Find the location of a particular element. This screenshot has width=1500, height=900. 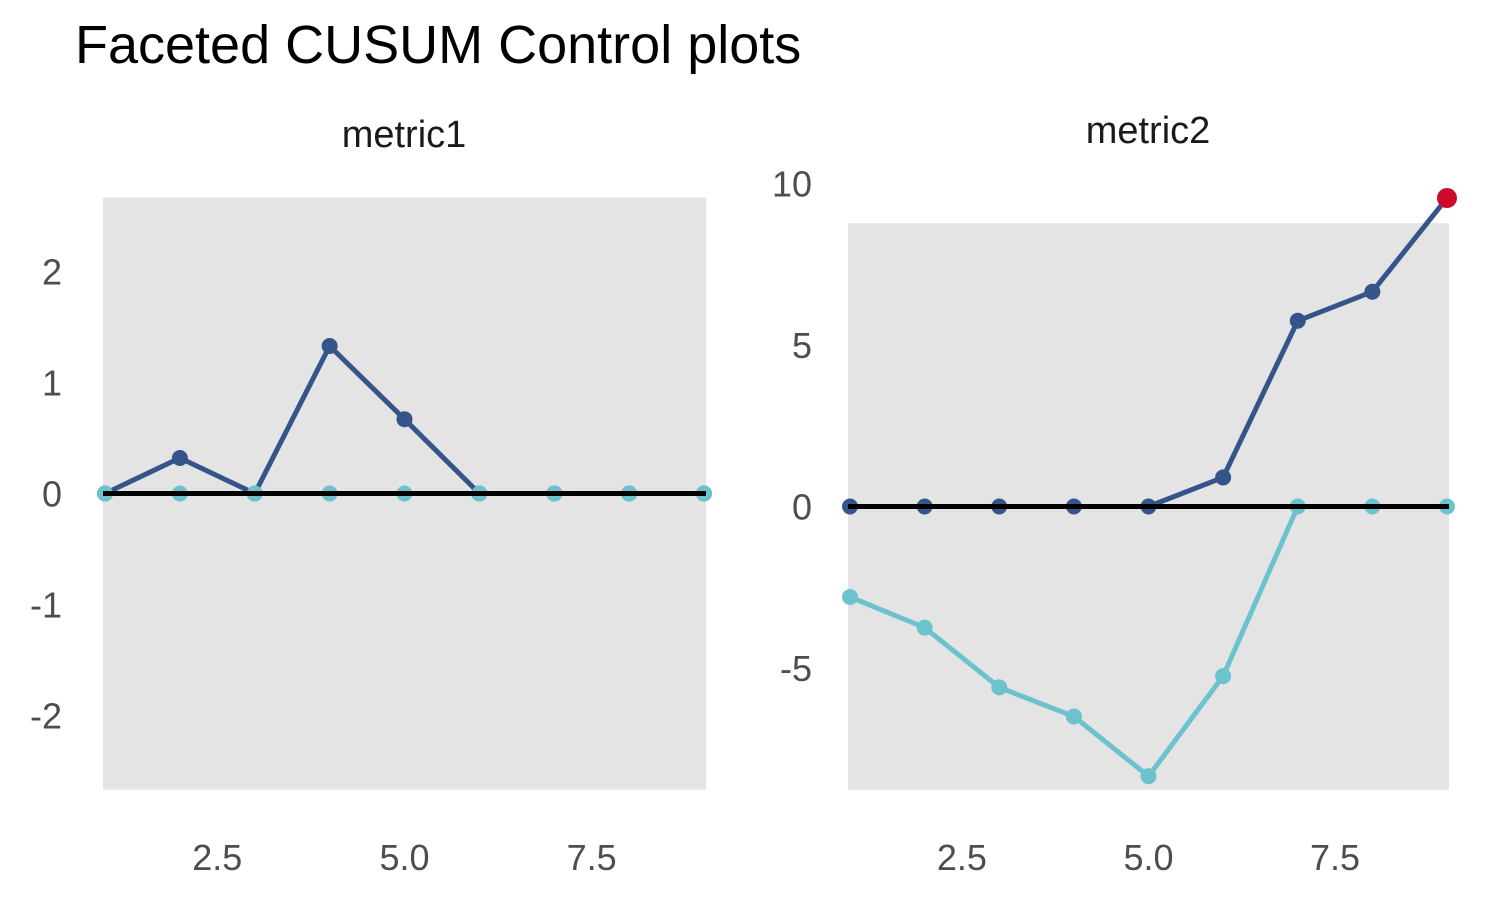

y-tick-label: -5 is located at coordinates (796, 668).